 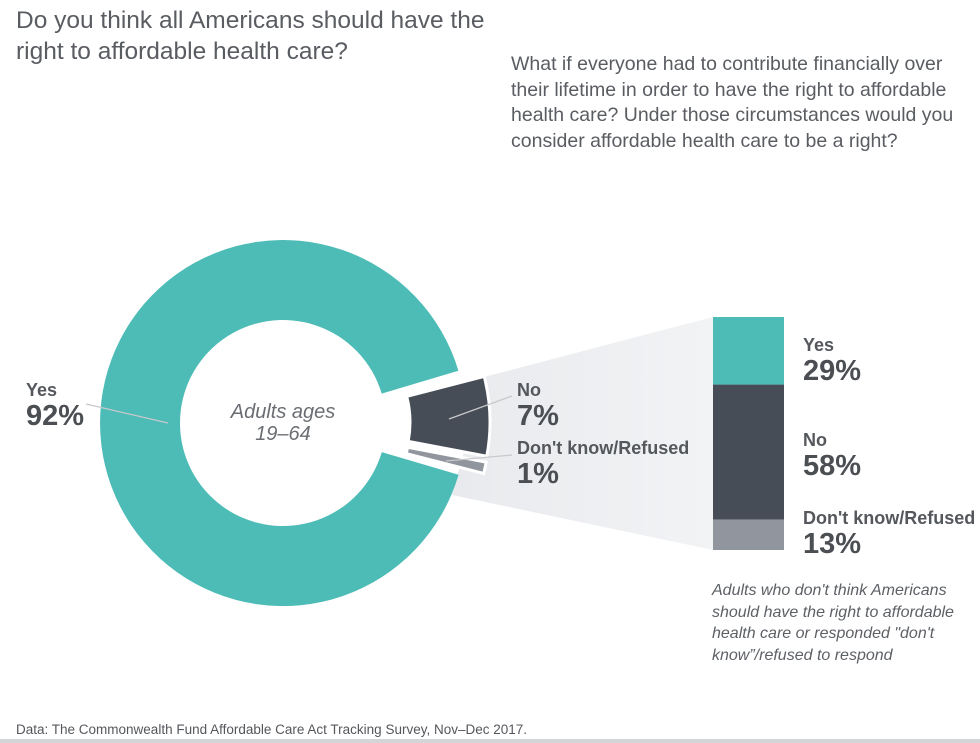 What do you see at coordinates (538, 416) in the screenshot?
I see `donut-callout-no-value: 7%` at bounding box center [538, 416].